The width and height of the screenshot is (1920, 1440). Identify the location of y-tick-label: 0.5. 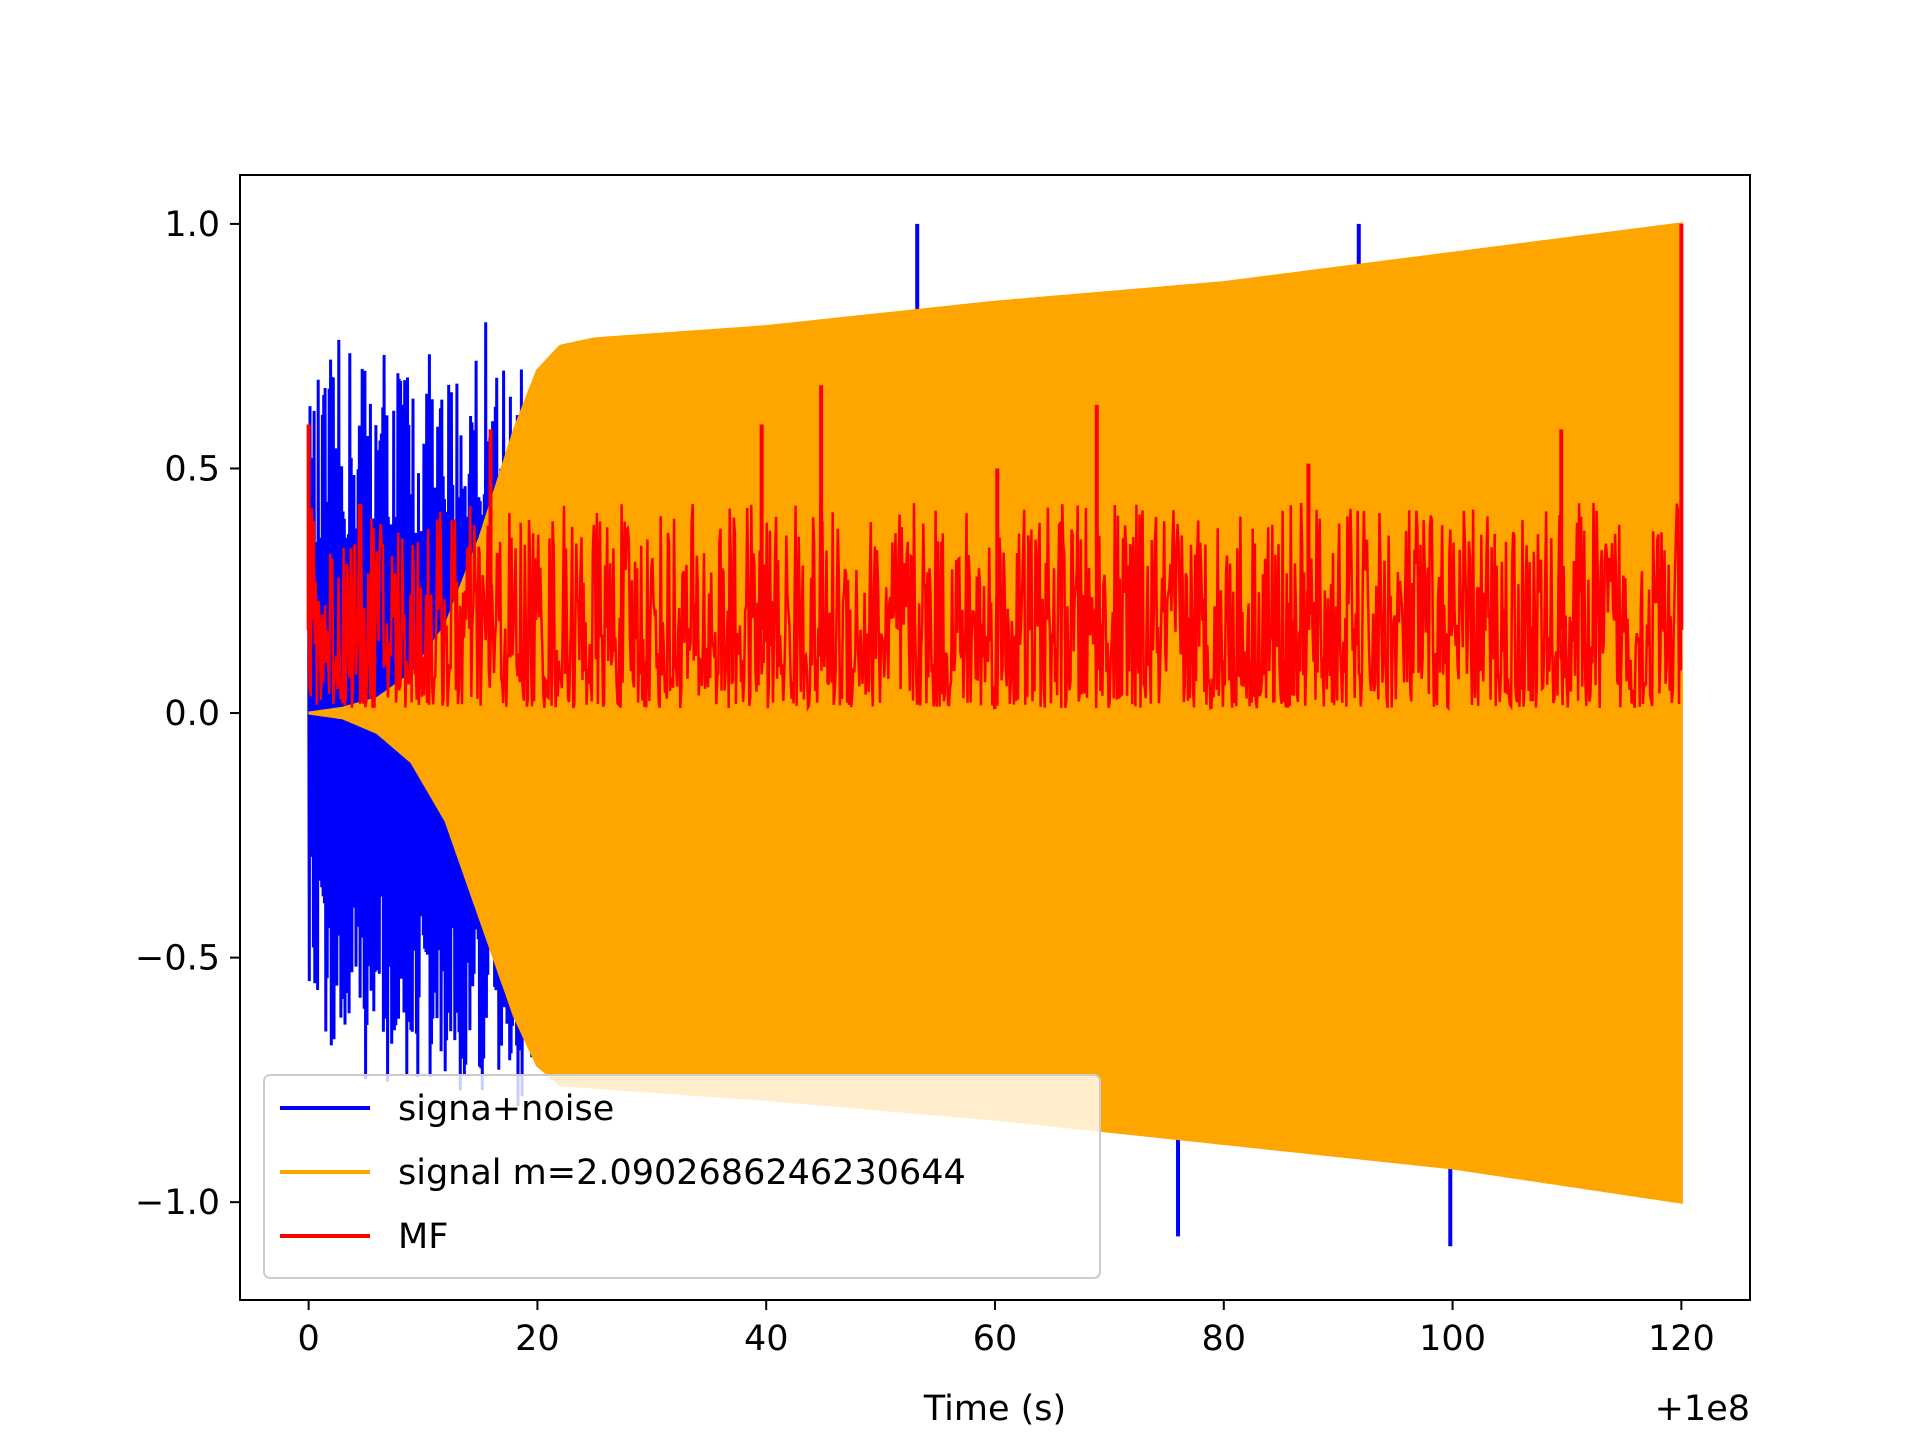
(192, 469).